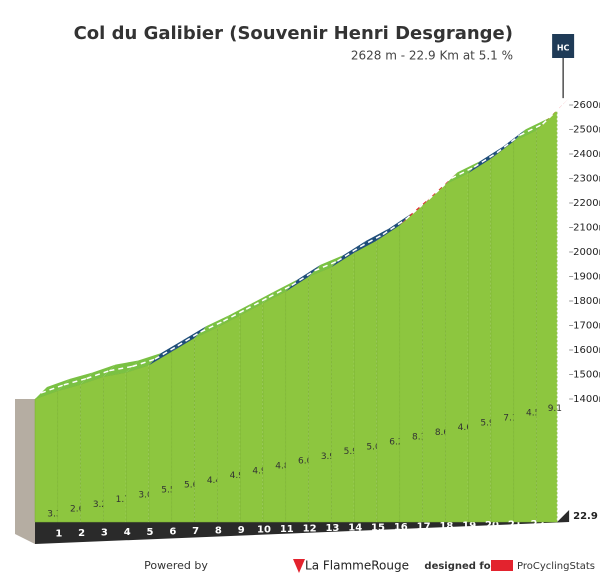 This screenshot has height=579, width=600. Describe the element at coordinates (168, 491) in the screenshot. I see `gradient-label: 5.5` at that location.